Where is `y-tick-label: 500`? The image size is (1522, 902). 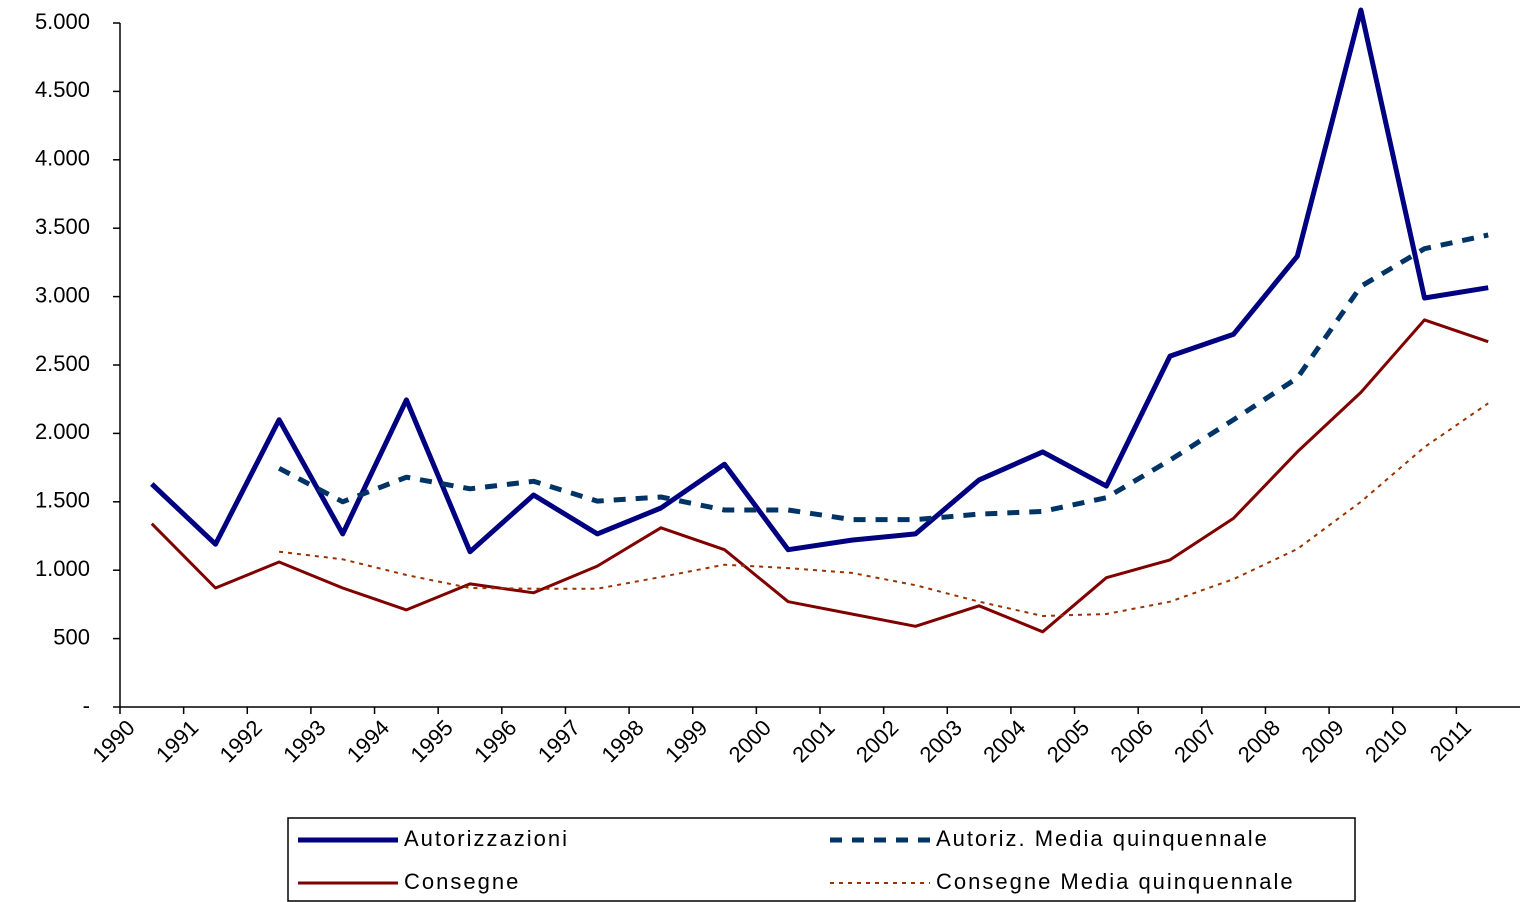
y-tick-label: 500 is located at coordinates (71, 636).